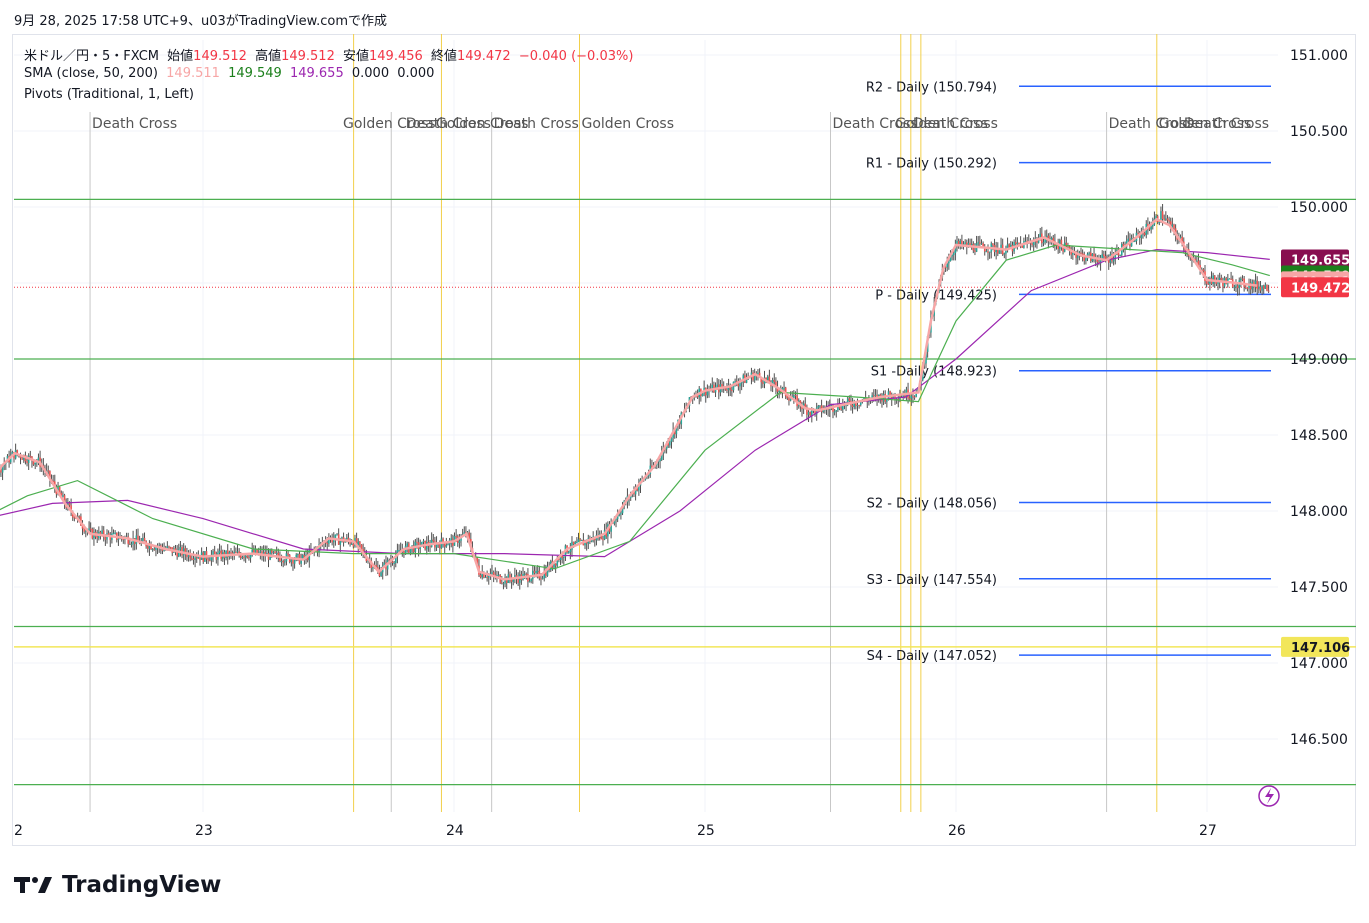 The image size is (1369, 923). I want to click on y-tick-label: 149.000, so click(1319, 360).